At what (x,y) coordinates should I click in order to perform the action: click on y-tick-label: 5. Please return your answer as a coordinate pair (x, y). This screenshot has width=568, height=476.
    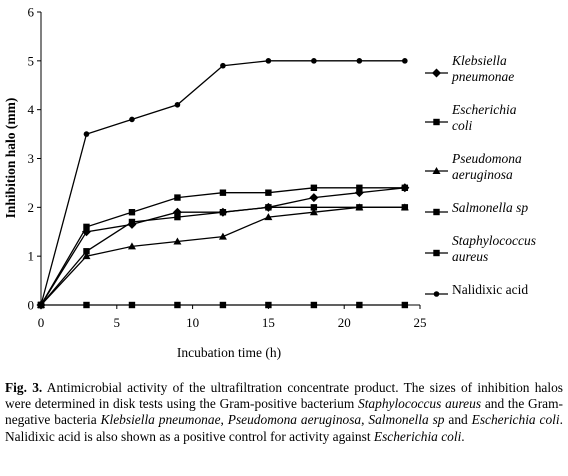
    Looking at the image, I should click on (31, 60).